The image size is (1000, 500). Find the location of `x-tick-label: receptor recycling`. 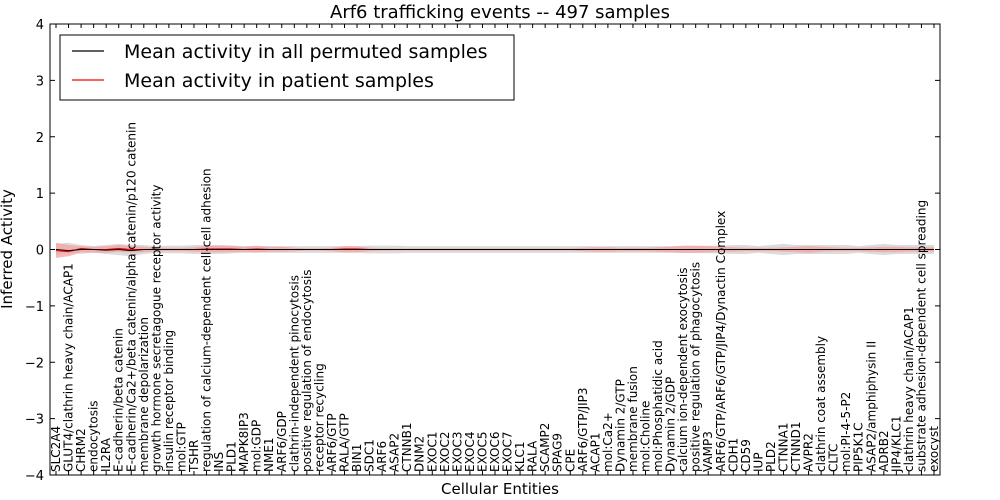

x-tick-label: receptor recycling is located at coordinates (319, 417).